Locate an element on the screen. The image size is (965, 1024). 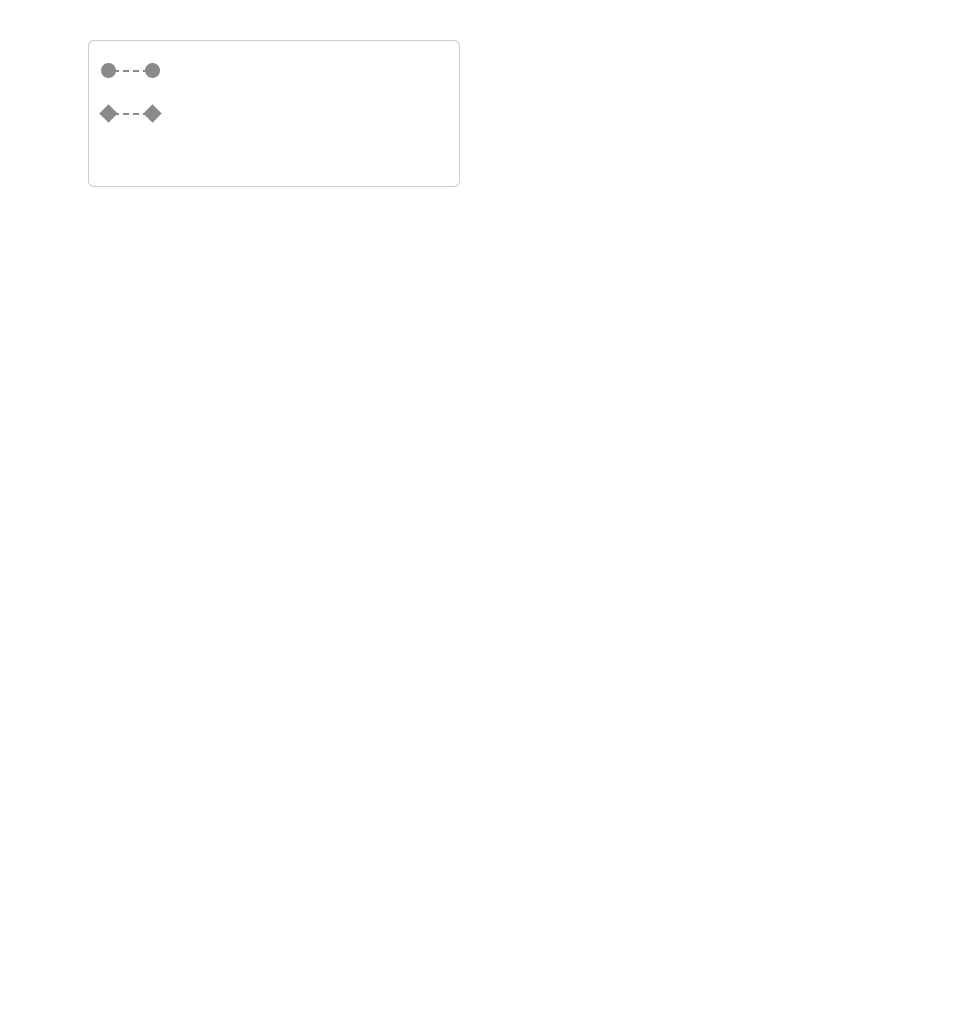
legend is located at coordinates (274, 113).